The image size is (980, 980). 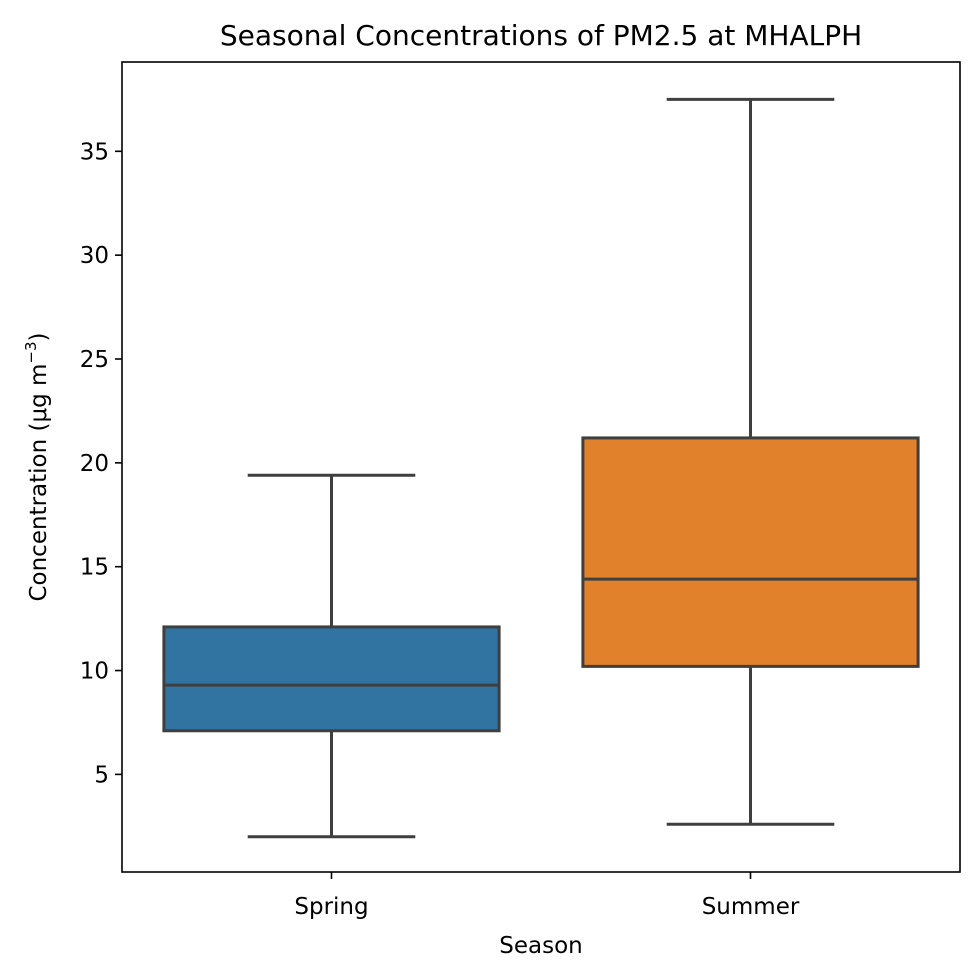 What do you see at coordinates (540, 946) in the screenshot?
I see `x-axis-label: Season` at bounding box center [540, 946].